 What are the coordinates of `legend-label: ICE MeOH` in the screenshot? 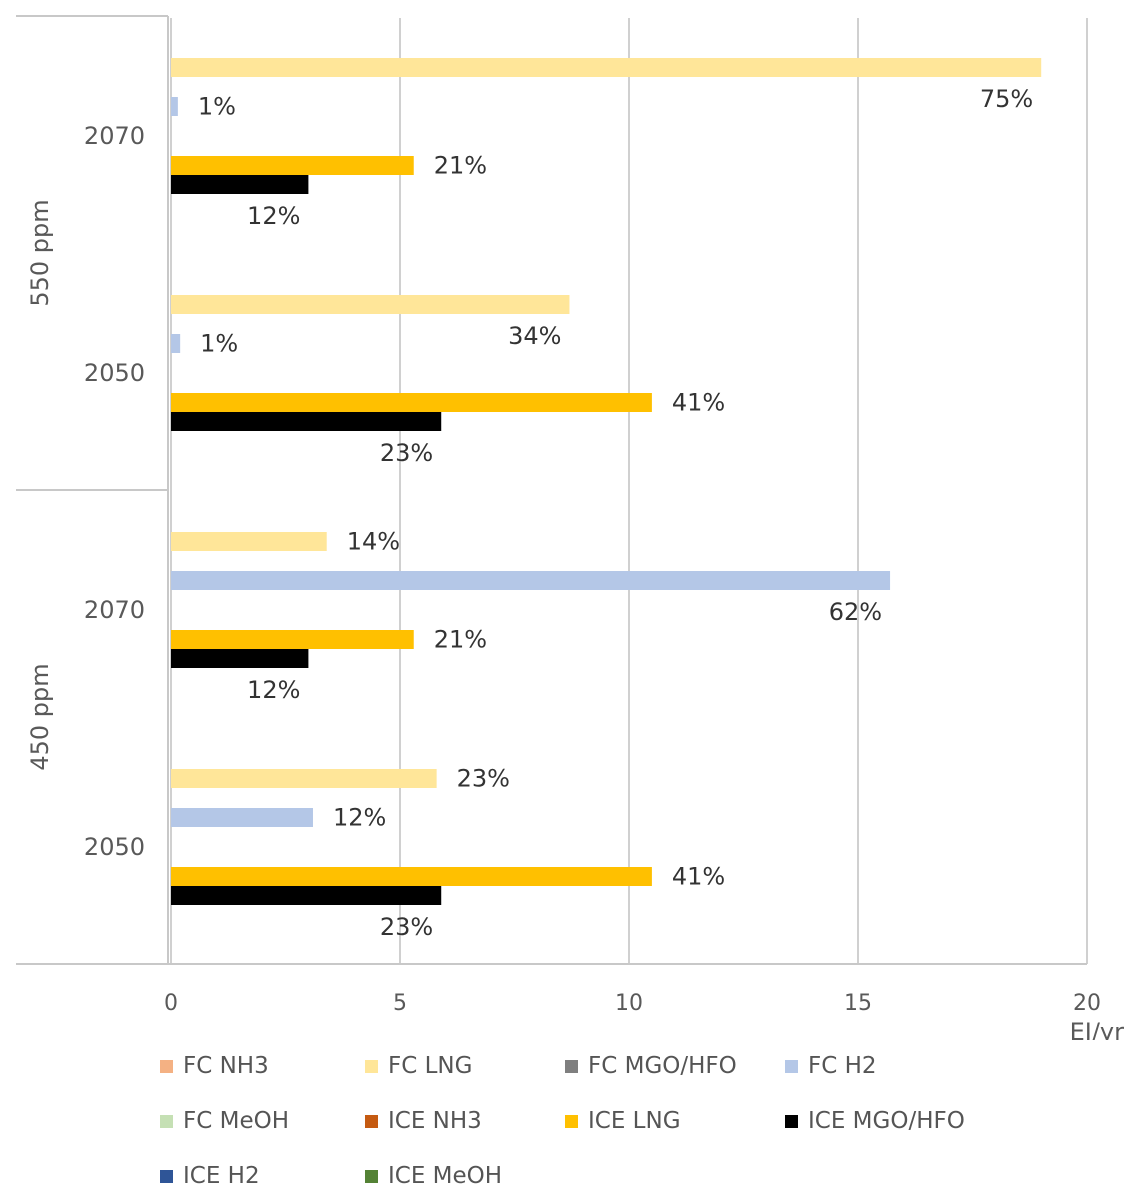 It's located at (445, 1176).